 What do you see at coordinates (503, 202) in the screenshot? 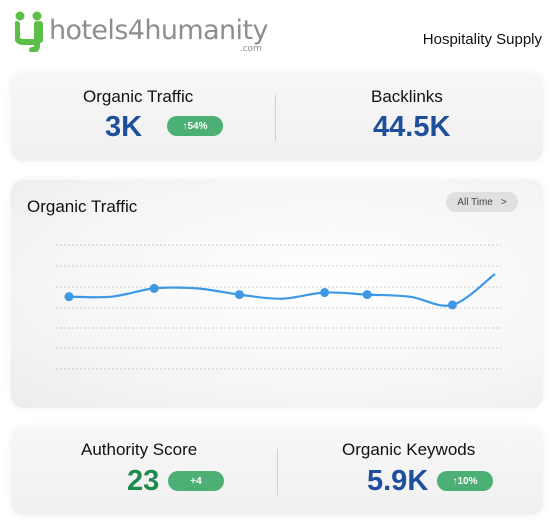
I see `chevron-right-icon: >` at bounding box center [503, 202].